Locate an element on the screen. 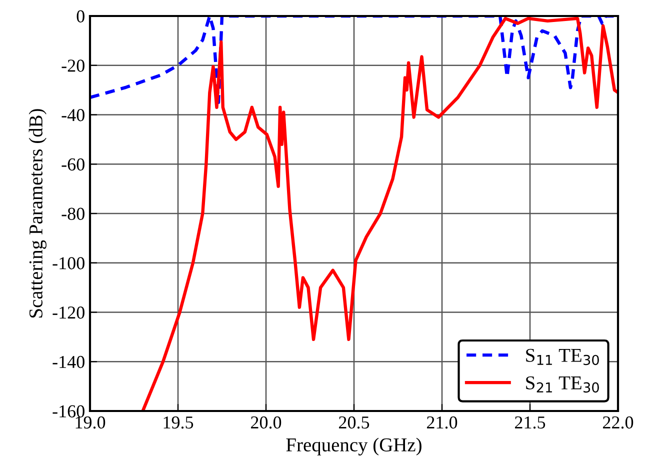 This screenshot has height=471, width=646. y-tick-label: -100 is located at coordinates (68, 263).